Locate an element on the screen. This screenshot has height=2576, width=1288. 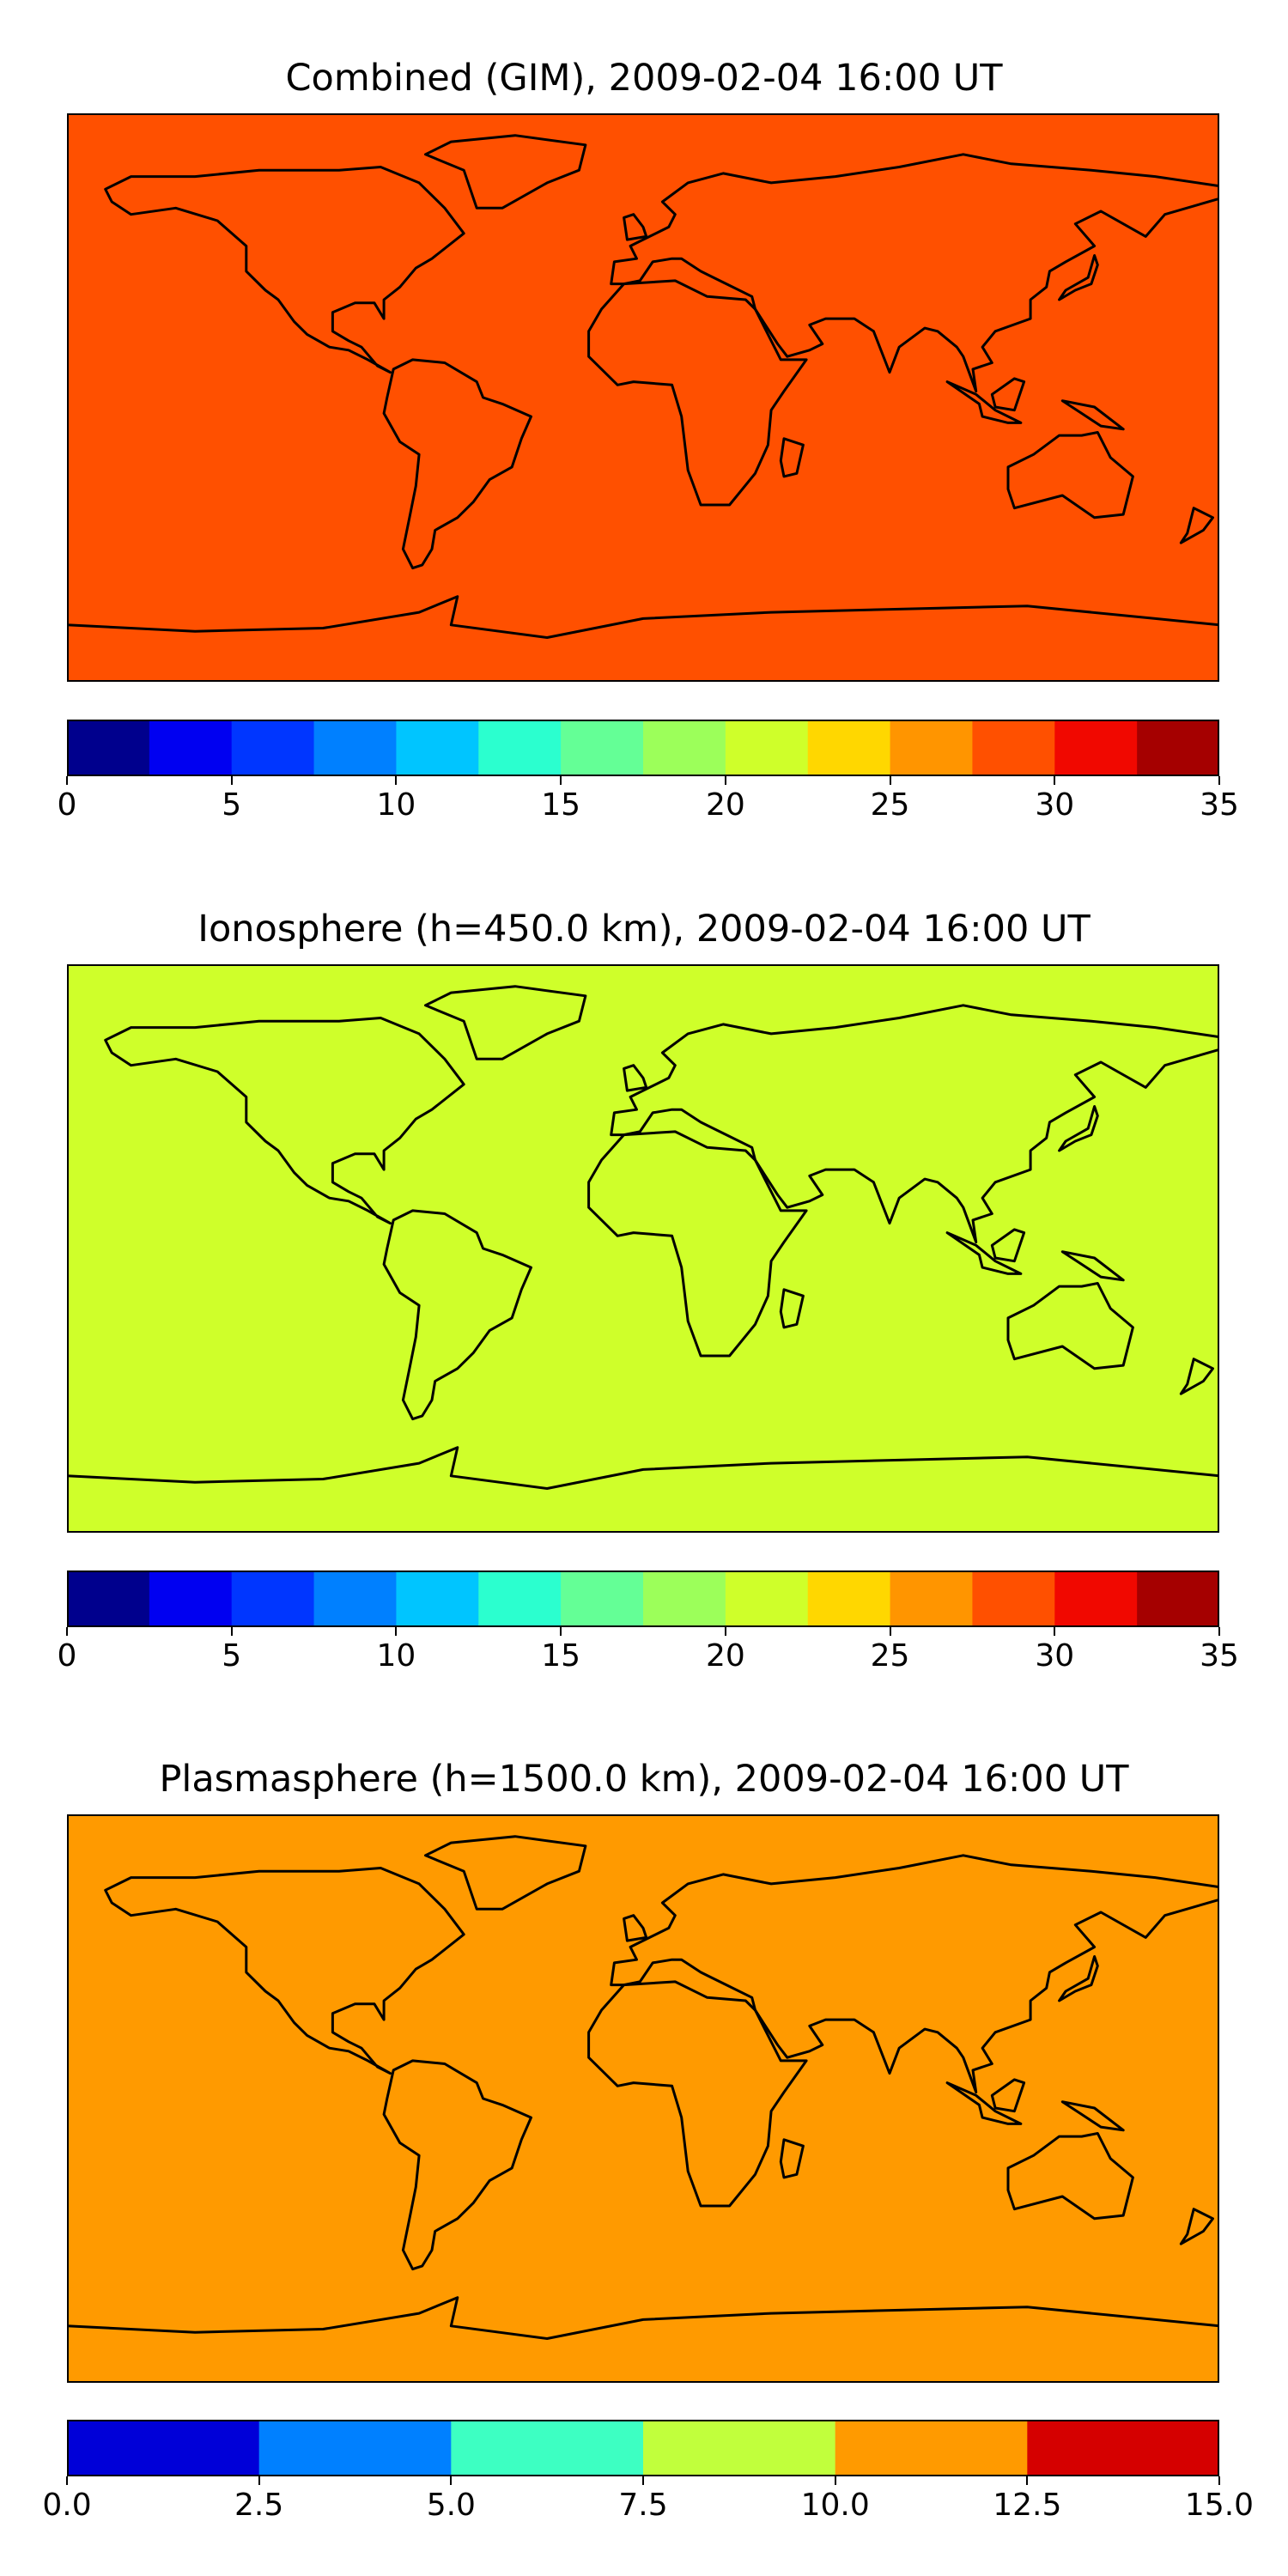
colorbar-tick-label: 0.0 is located at coordinates (67, 2506).